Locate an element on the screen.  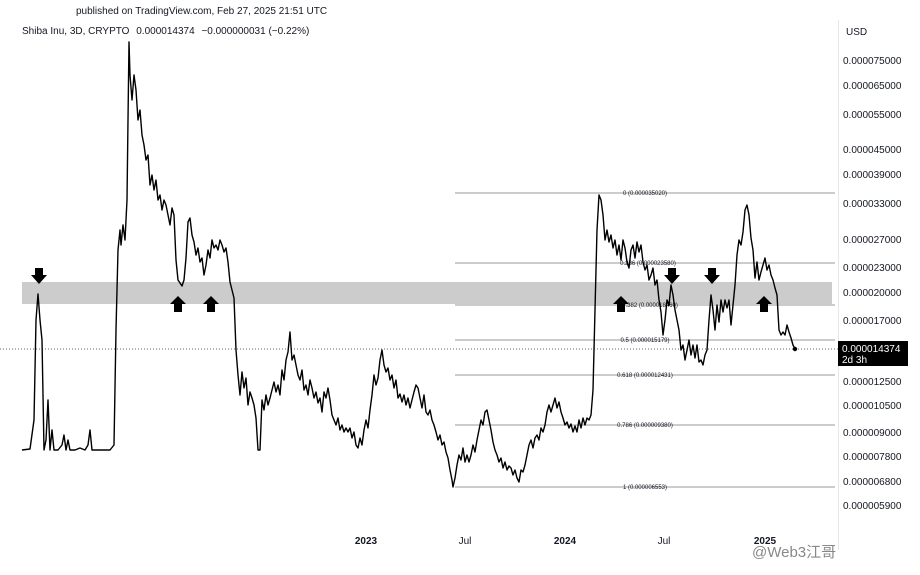
fib-label-0236: 0.236 (0.000023580) is located at coordinates (648, 264).